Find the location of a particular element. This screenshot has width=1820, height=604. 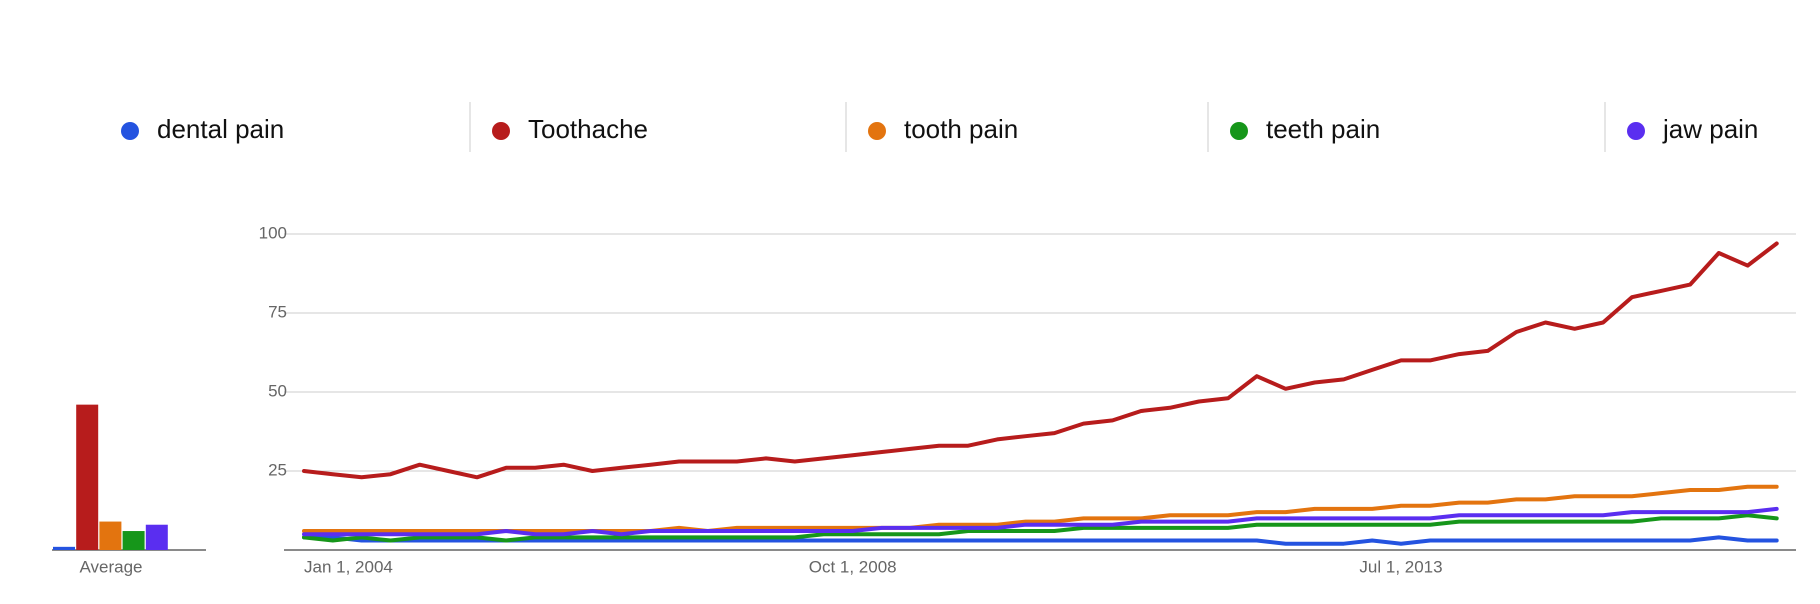

x-tick-label: Oct 1, 2008 is located at coordinates (853, 566).